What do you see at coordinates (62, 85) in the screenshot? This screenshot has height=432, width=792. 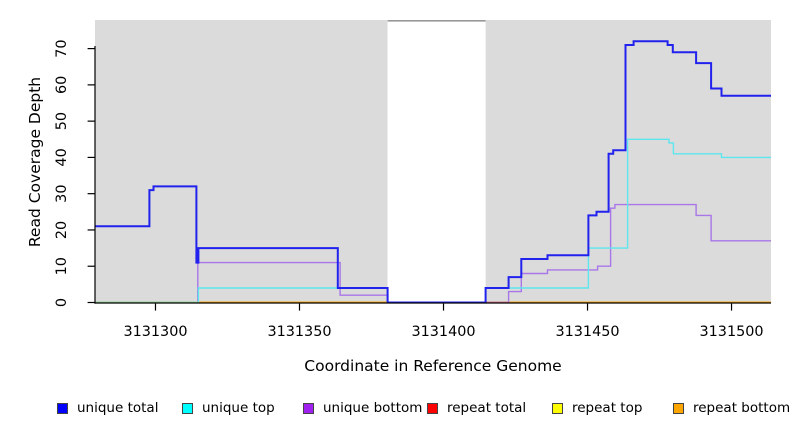 I see `y-tick-label: 60` at bounding box center [62, 85].